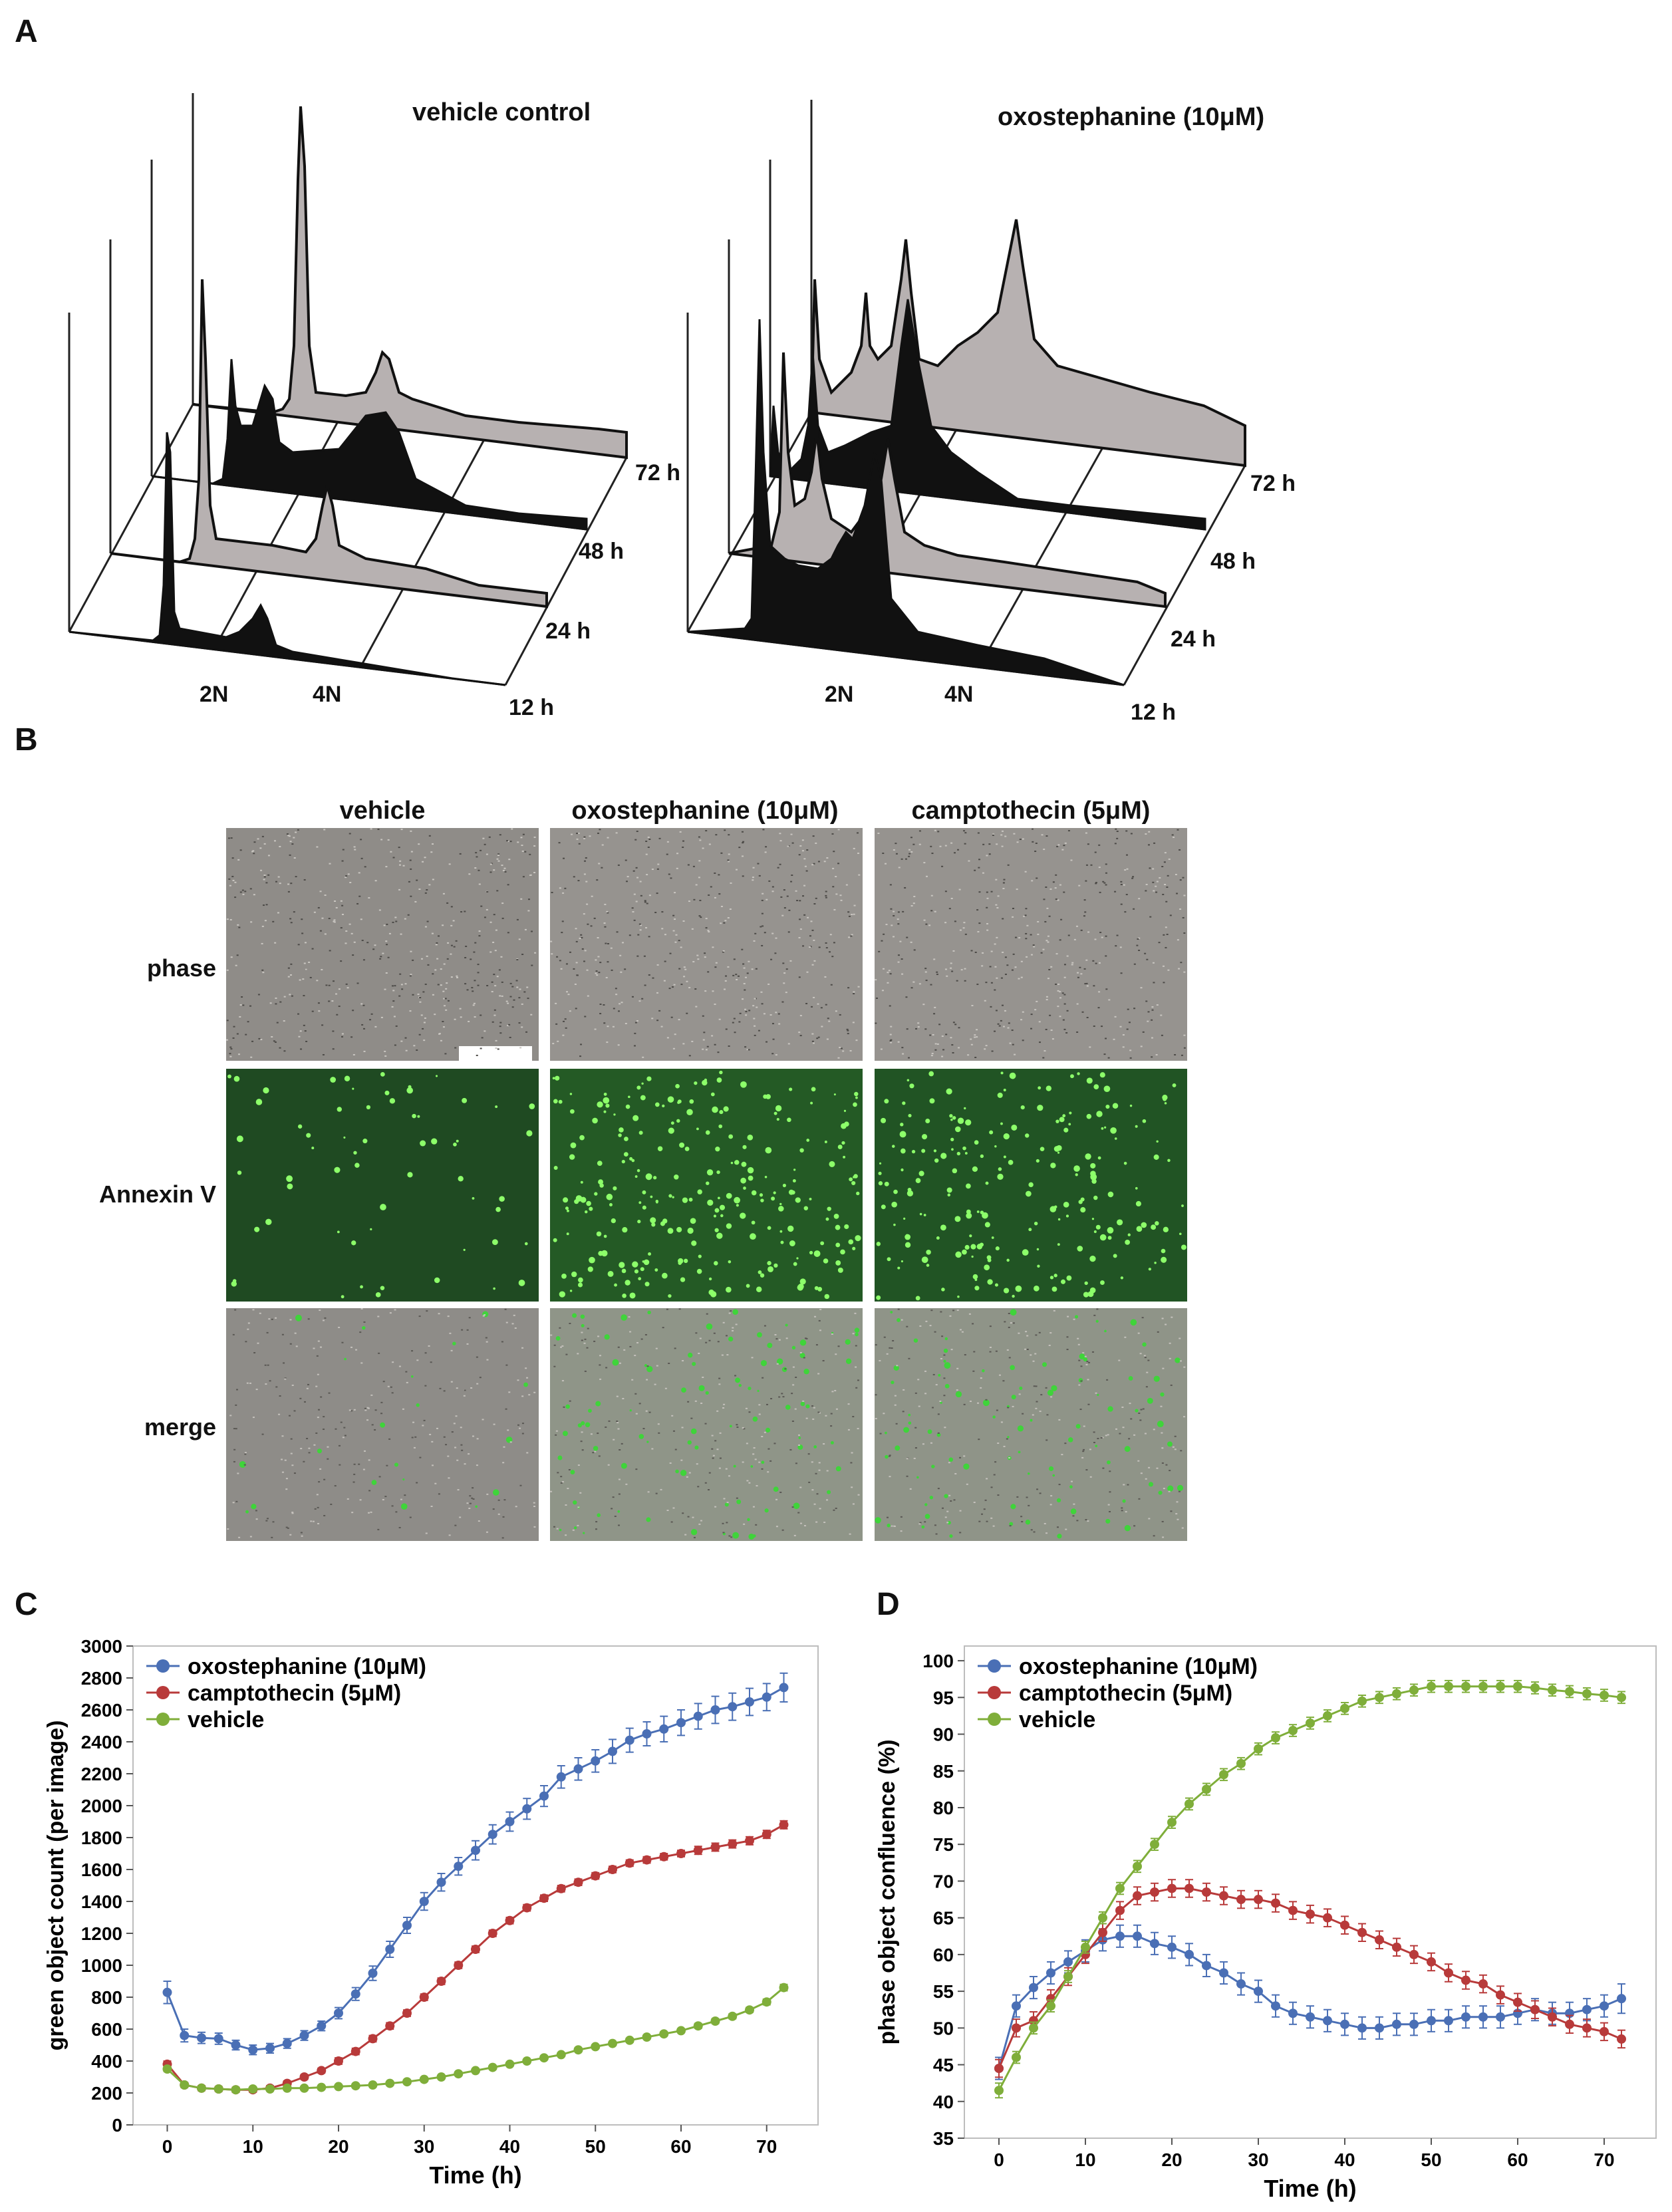  I want to click on col-header-vehicle: vehicle, so click(383, 811).